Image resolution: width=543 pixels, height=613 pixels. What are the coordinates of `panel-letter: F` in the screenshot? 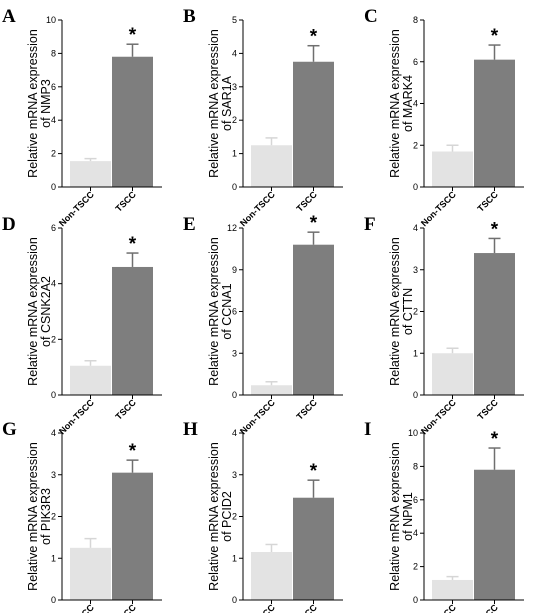 It's located at (370, 224).